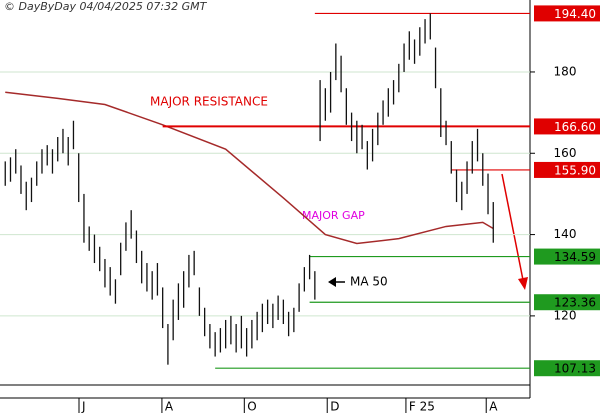 The height and width of the screenshot is (413, 600). What do you see at coordinates (575, 127) in the screenshot?
I see `level-label: 166.60` at bounding box center [575, 127].